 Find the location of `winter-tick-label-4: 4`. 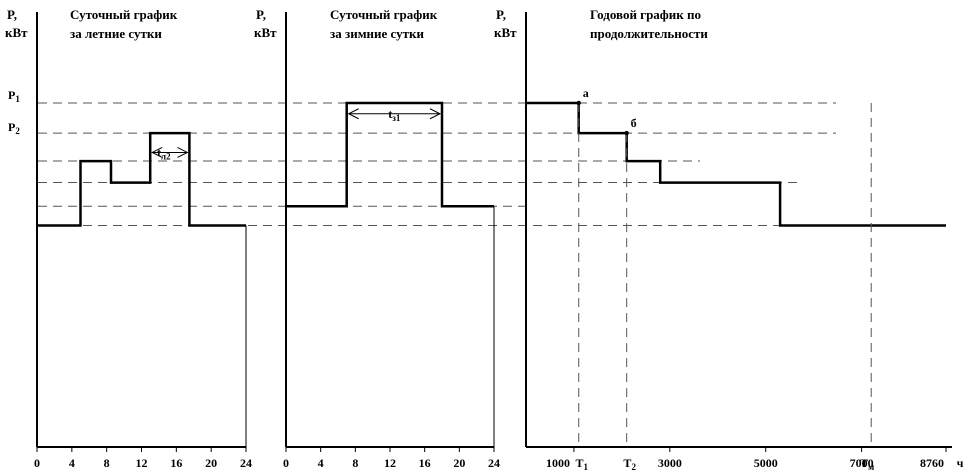

winter-tick-label-4: 4 is located at coordinates (321, 463).